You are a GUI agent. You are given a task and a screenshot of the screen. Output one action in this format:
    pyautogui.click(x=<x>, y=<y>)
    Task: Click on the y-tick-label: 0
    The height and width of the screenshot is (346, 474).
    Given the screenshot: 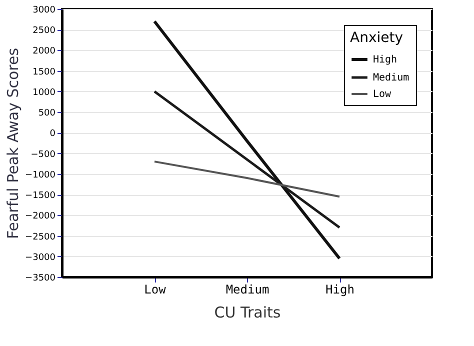 What is the action you would take?
    pyautogui.click(x=53, y=134)
    